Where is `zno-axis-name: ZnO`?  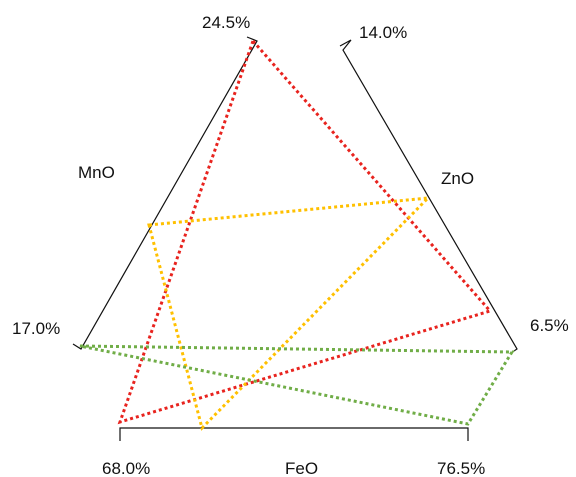 zno-axis-name: ZnO is located at coordinates (457, 178).